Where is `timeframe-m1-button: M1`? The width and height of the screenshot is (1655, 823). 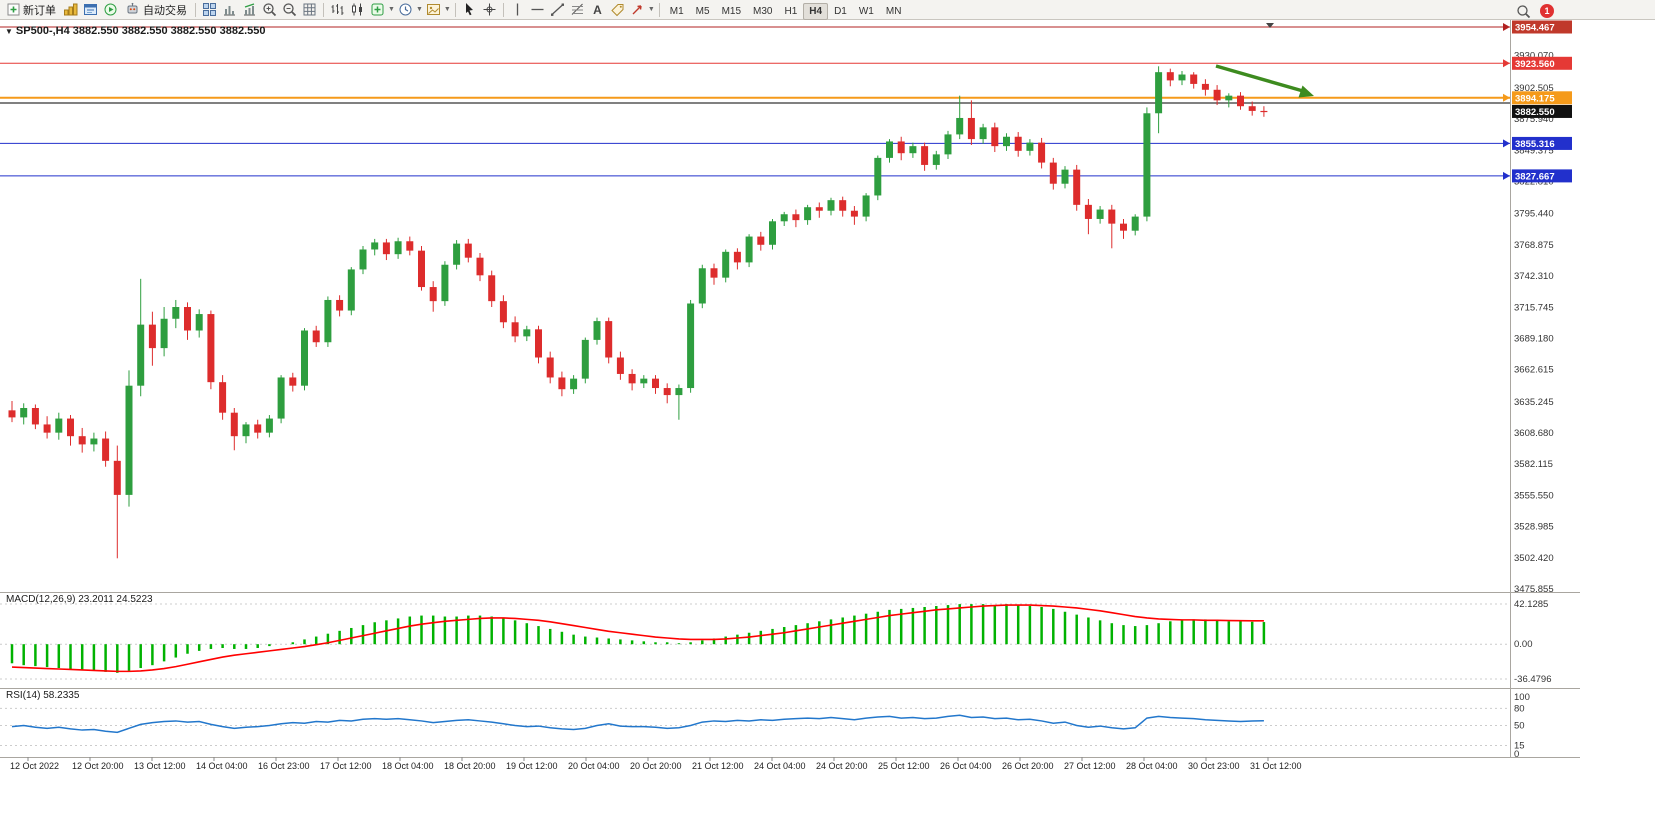
timeframe-m1-button: M1 is located at coordinates (676, 11).